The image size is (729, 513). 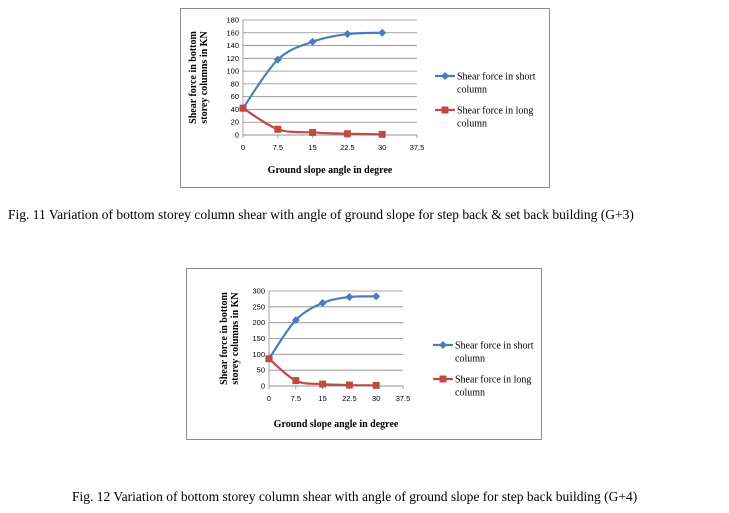 What do you see at coordinates (258, 291) in the screenshot?
I see `y-tick-label: 300` at bounding box center [258, 291].